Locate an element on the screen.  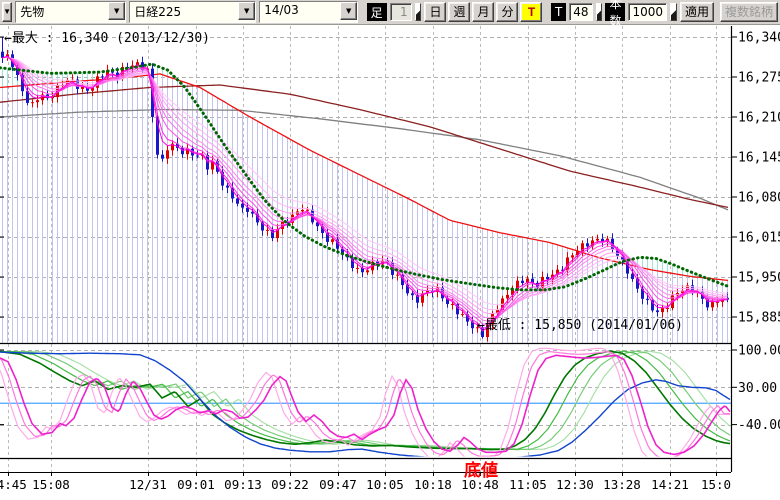
symbol-combobox: 日経225 ▼ is located at coordinates (193, 12).